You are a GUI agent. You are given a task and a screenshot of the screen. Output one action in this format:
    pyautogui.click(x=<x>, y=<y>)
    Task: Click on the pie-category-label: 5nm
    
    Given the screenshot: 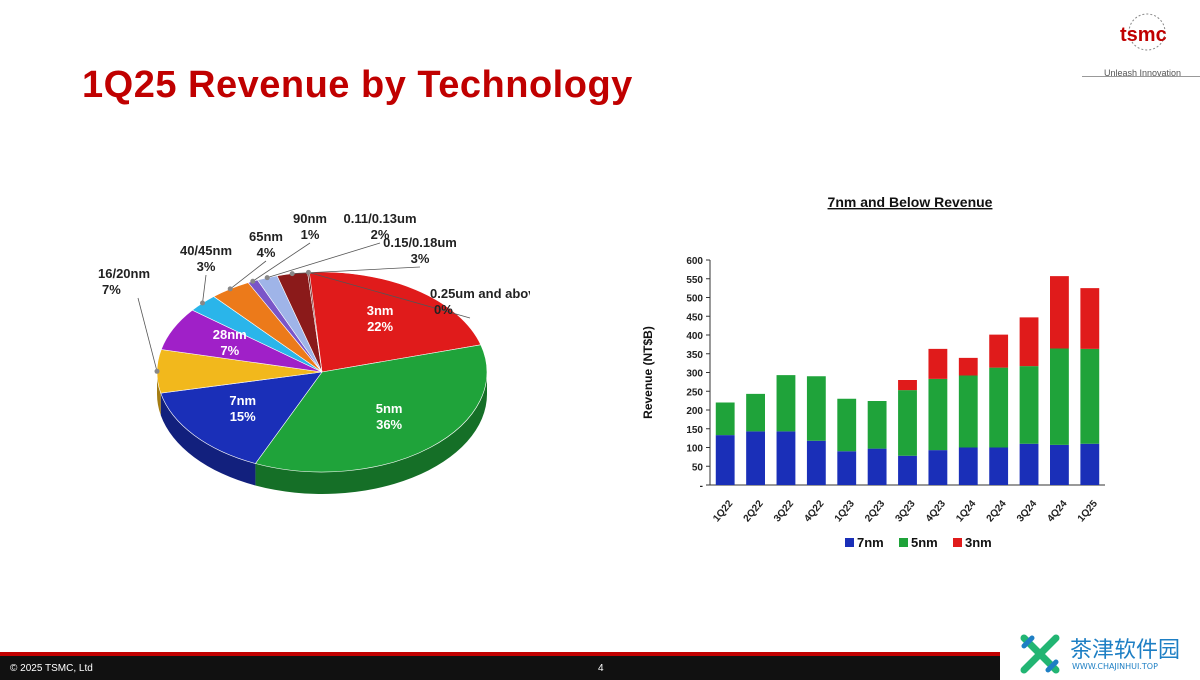 What is the action you would take?
    pyautogui.click(x=389, y=408)
    